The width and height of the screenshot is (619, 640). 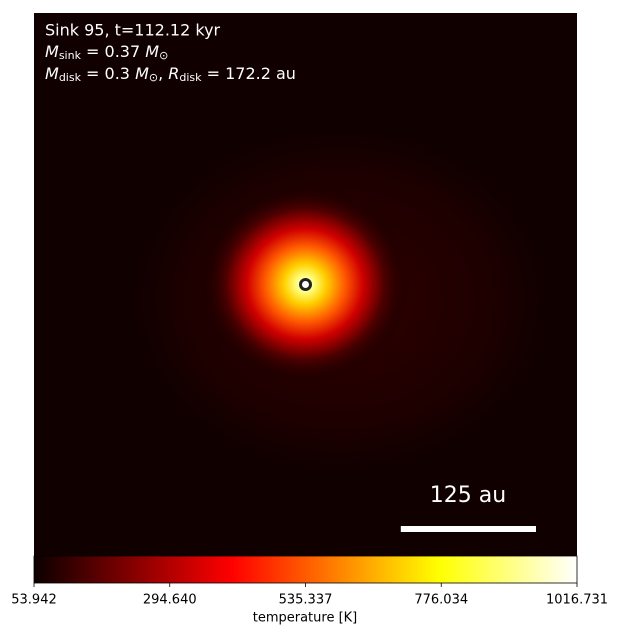 I want to click on annotation-segment: sink, so click(x=70, y=55).